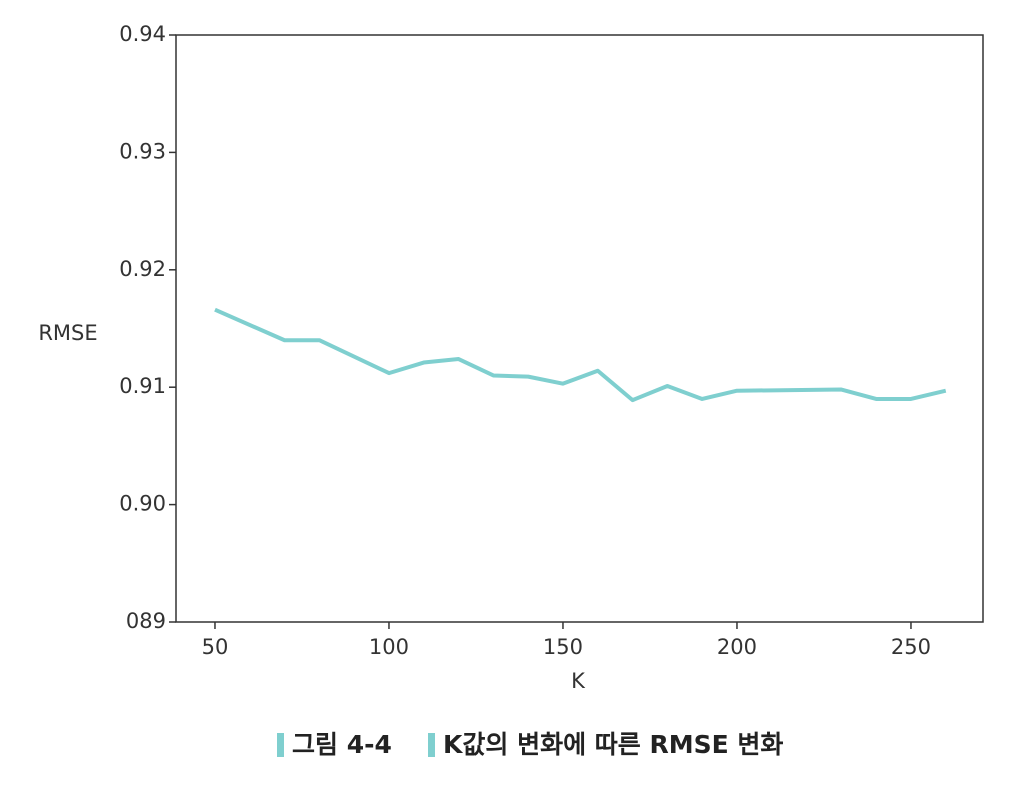 The image size is (1026, 793). What do you see at coordinates (737, 647) in the screenshot?
I see `x-tick-label: 200` at bounding box center [737, 647].